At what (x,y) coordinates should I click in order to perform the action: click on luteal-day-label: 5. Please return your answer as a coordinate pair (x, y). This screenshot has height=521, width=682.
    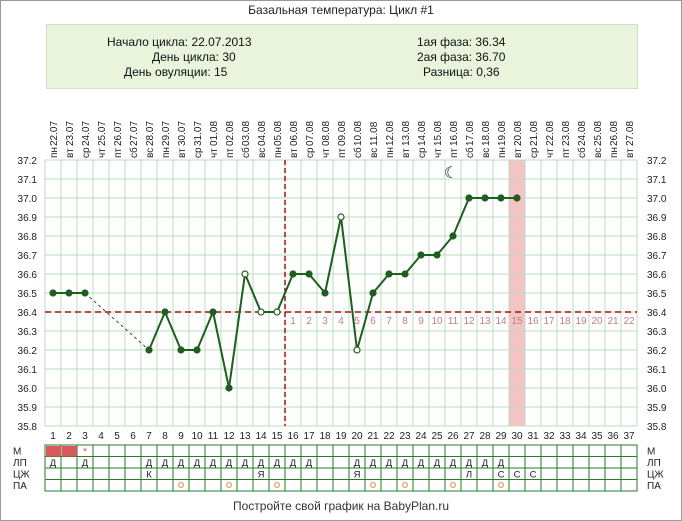
    Looking at the image, I should click on (357, 321).